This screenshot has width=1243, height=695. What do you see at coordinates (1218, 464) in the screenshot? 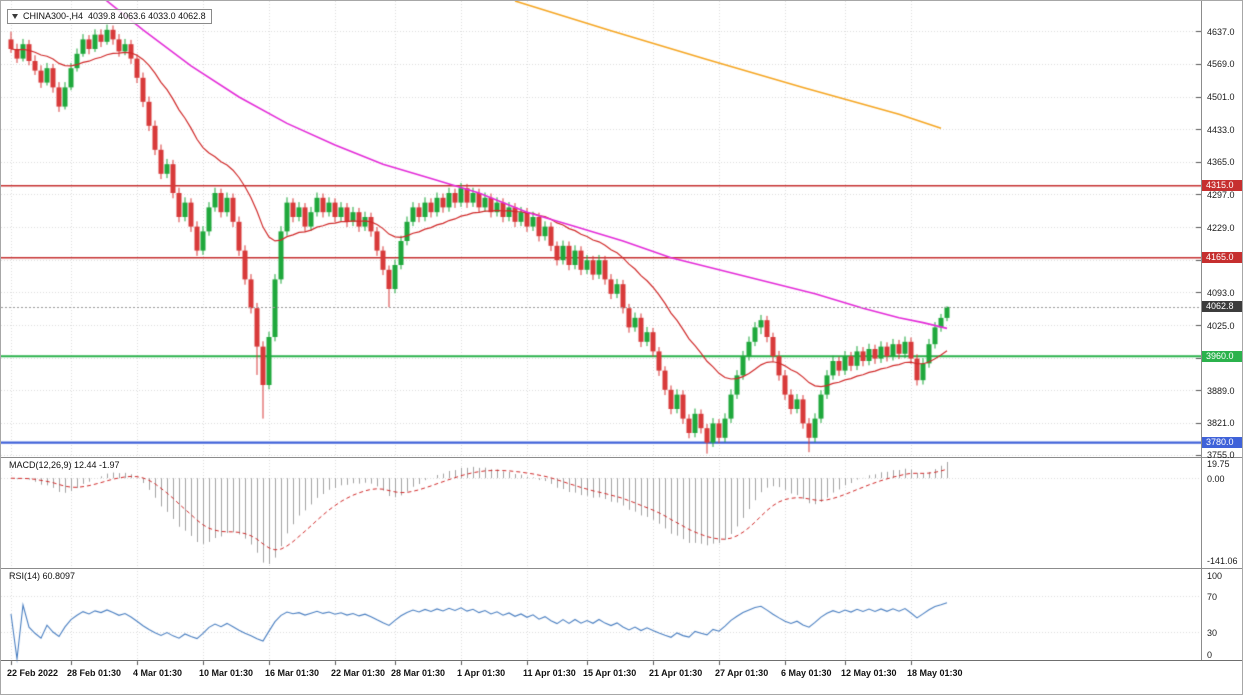
I see `macd-axis-max-label: 19.75` at bounding box center [1218, 464].